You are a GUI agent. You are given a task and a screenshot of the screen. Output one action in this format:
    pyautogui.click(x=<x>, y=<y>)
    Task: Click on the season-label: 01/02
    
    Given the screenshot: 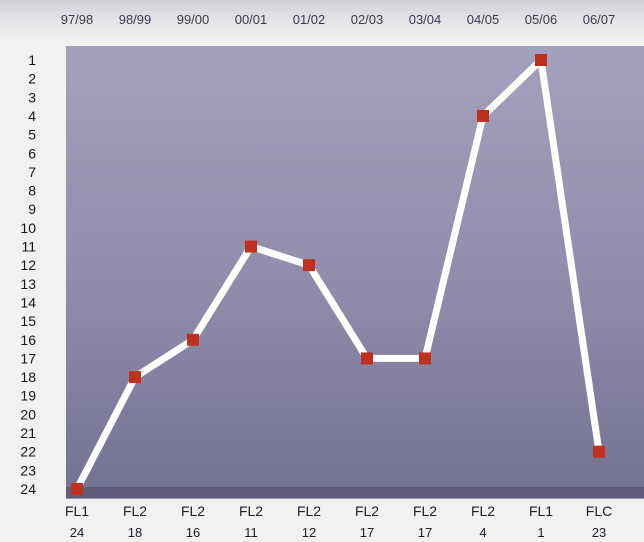 What is the action you would take?
    pyautogui.click(x=309, y=19)
    